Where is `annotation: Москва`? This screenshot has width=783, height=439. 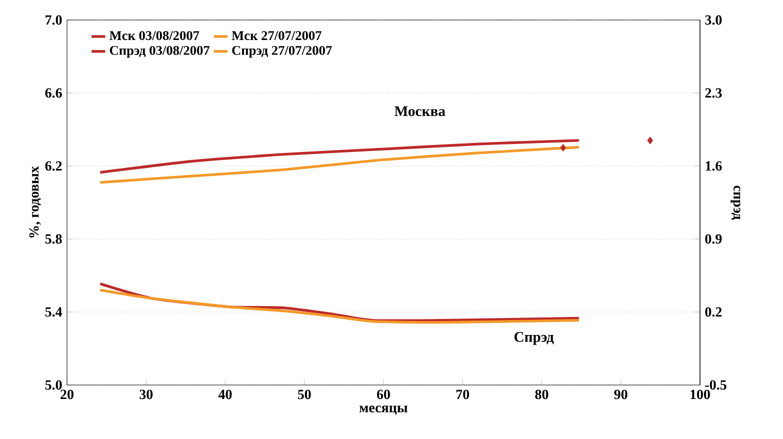 annotation: Москва is located at coordinates (420, 111).